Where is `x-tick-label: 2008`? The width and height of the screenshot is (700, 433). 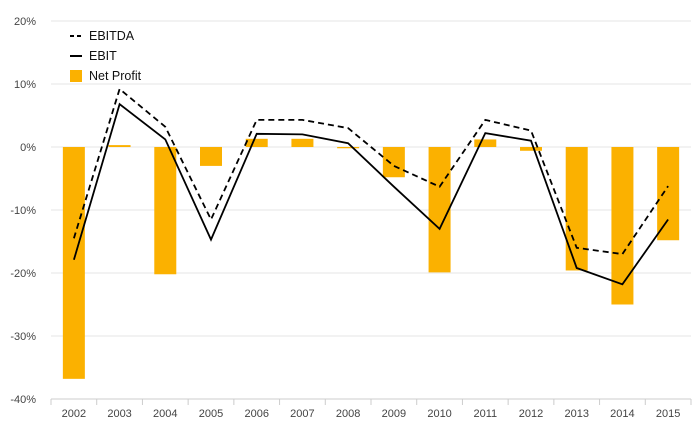 x-tick-label: 2008 is located at coordinates (348, 414).